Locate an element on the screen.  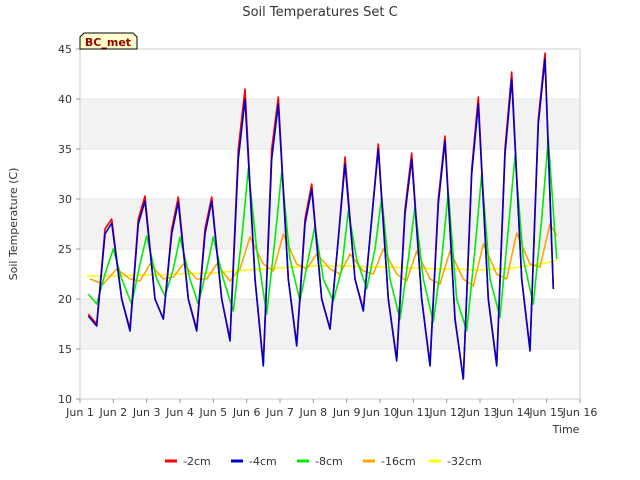
badge-label: BC_met is located at coordinates (108, 42).